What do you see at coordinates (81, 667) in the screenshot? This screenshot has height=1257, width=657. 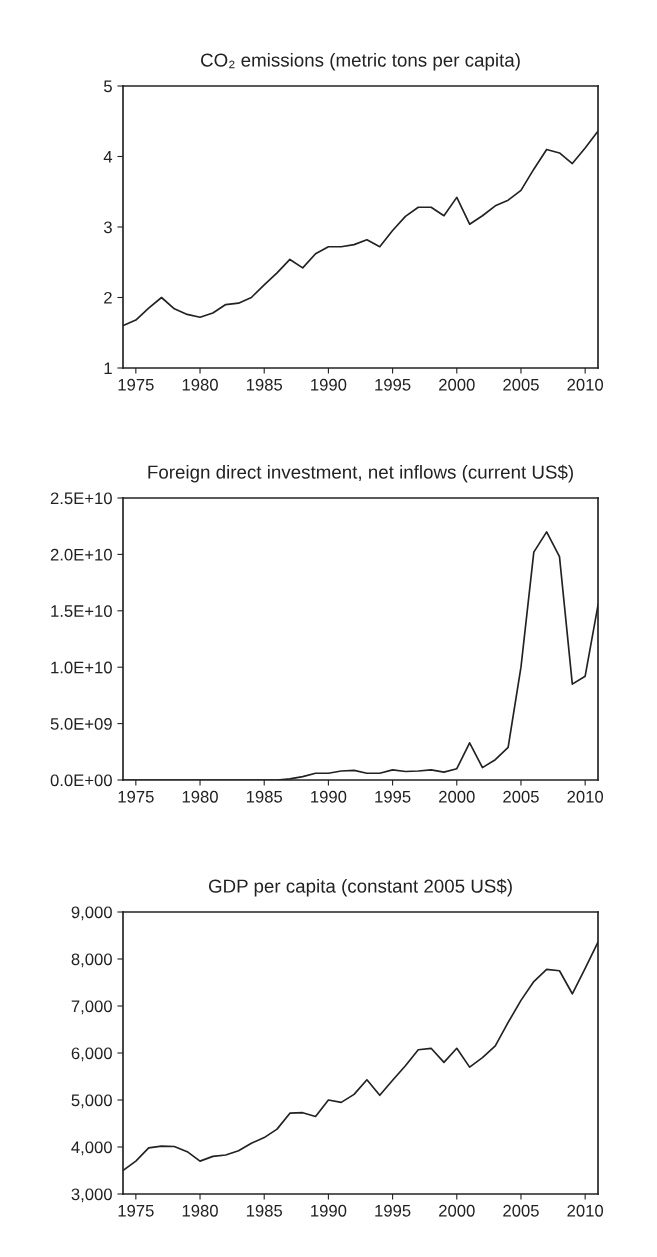 I see `y-tick-label: 1.0E+10` at bounding box center [81, 667].